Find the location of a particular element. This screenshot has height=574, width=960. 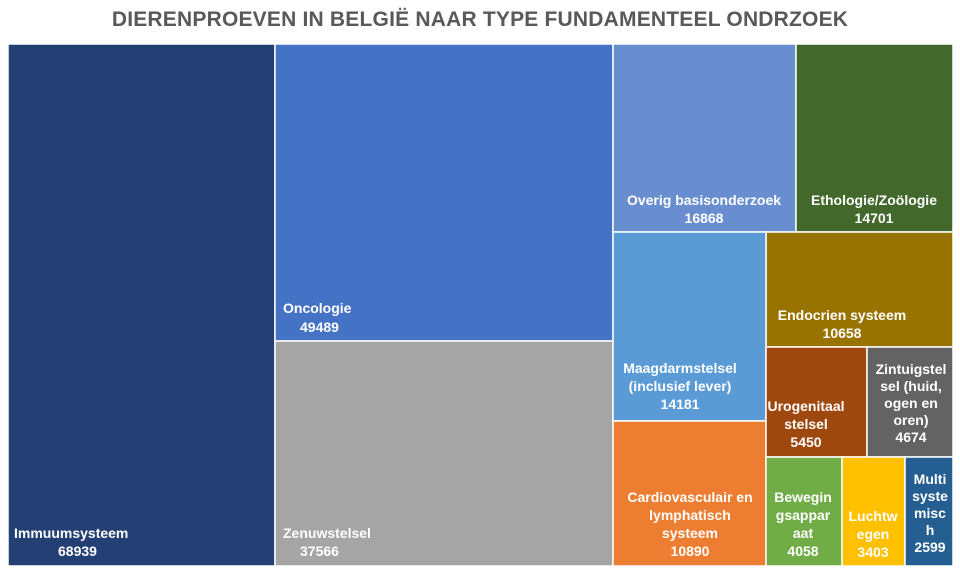

tile-ethologie-zoologie is located at coordinates (874, 138).